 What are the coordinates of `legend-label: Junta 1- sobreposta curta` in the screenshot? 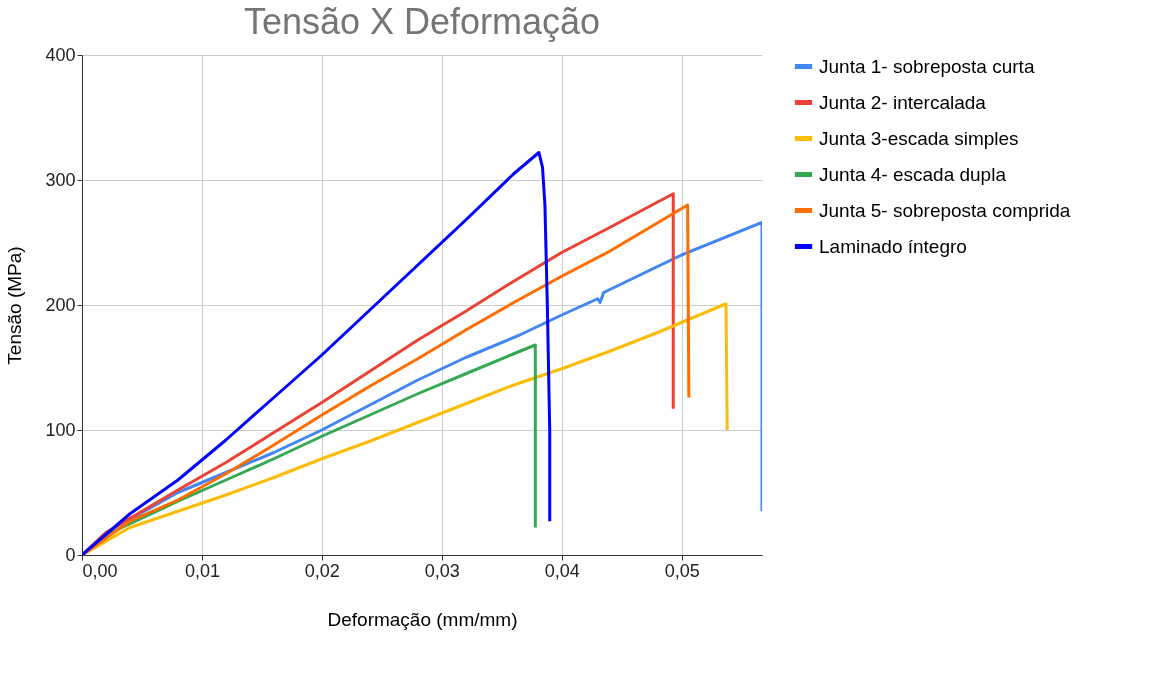 It's located at (927, 66).